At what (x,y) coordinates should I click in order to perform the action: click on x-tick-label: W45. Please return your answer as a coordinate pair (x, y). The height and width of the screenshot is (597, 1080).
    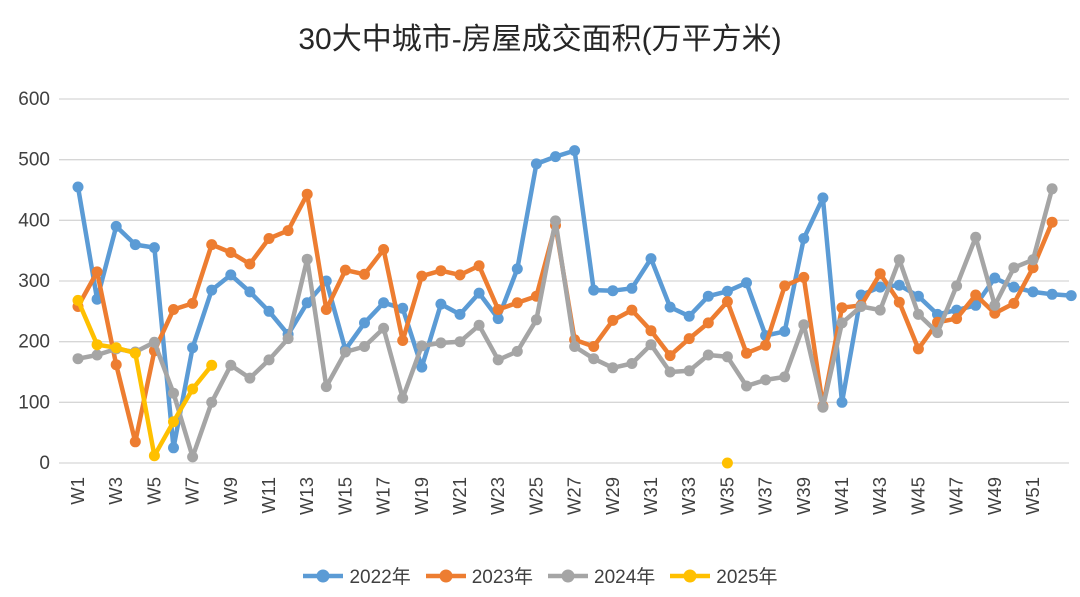
    Looking at the image, I should click on (917, 496).